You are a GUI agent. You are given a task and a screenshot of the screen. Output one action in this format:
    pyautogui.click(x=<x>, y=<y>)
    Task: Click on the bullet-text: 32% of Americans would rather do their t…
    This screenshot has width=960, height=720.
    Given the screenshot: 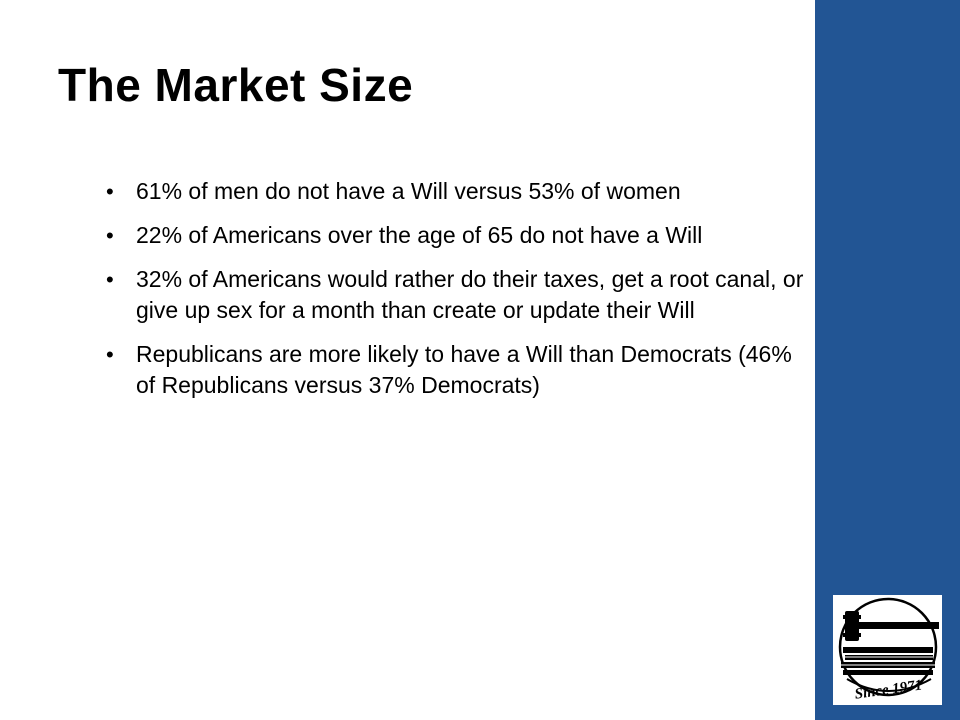 What is the action you would take?
    pyautogui.click(x=470, y=294)
    